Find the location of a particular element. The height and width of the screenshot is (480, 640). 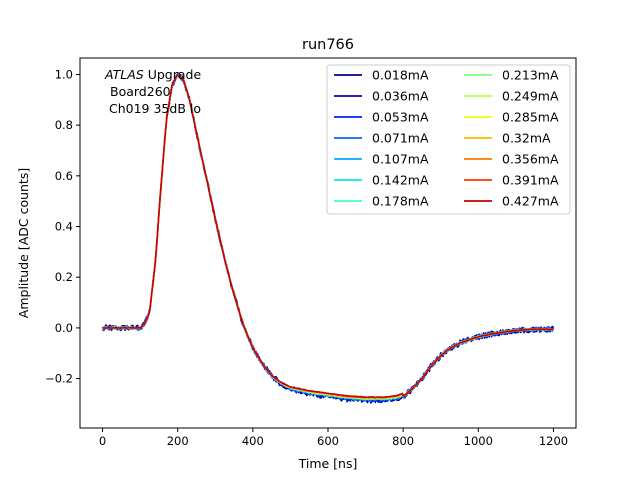

x-tick-label: 0 is located at coordinates (102, 441).